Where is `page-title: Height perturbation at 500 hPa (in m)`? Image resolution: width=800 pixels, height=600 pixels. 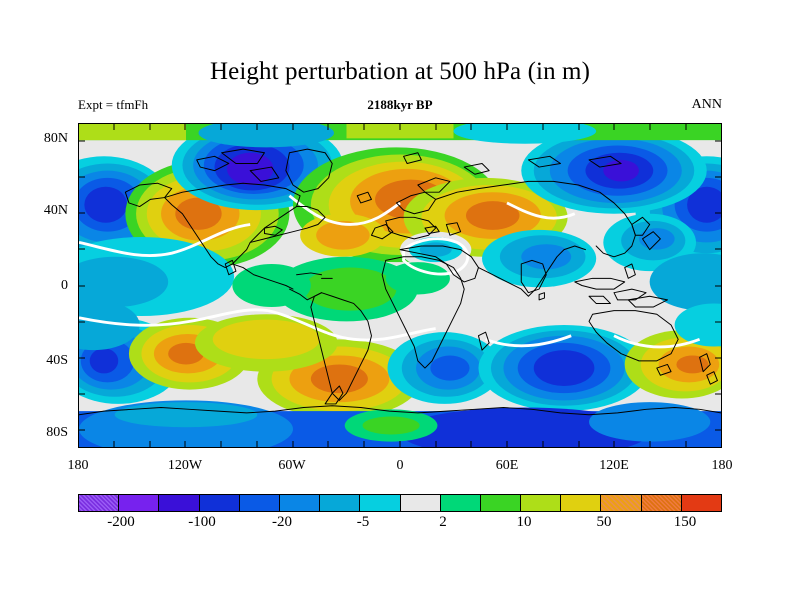 page-title: Height perturbation at 500 hPa (in m) is located at coordinates (399, 71).